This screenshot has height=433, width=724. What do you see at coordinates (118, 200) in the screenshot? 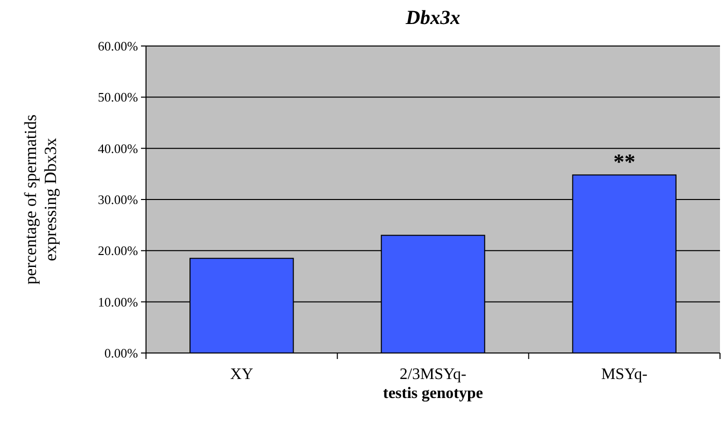
I see `y-tick-label: 30.00%` at bounding box center [118, 200].